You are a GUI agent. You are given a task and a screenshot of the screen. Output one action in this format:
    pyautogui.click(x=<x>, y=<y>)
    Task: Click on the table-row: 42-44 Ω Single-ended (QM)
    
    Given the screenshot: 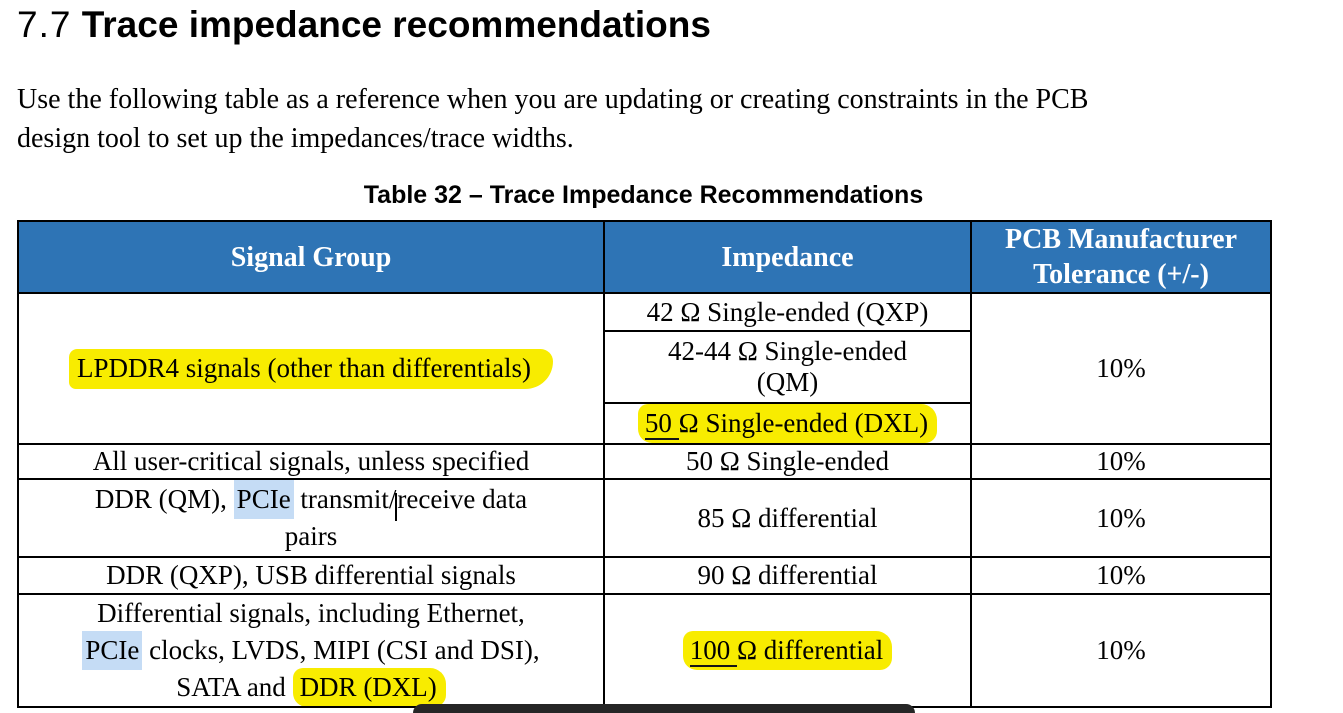 What is the action you would take?
    pyautogui.click(x=644, y=367)
    